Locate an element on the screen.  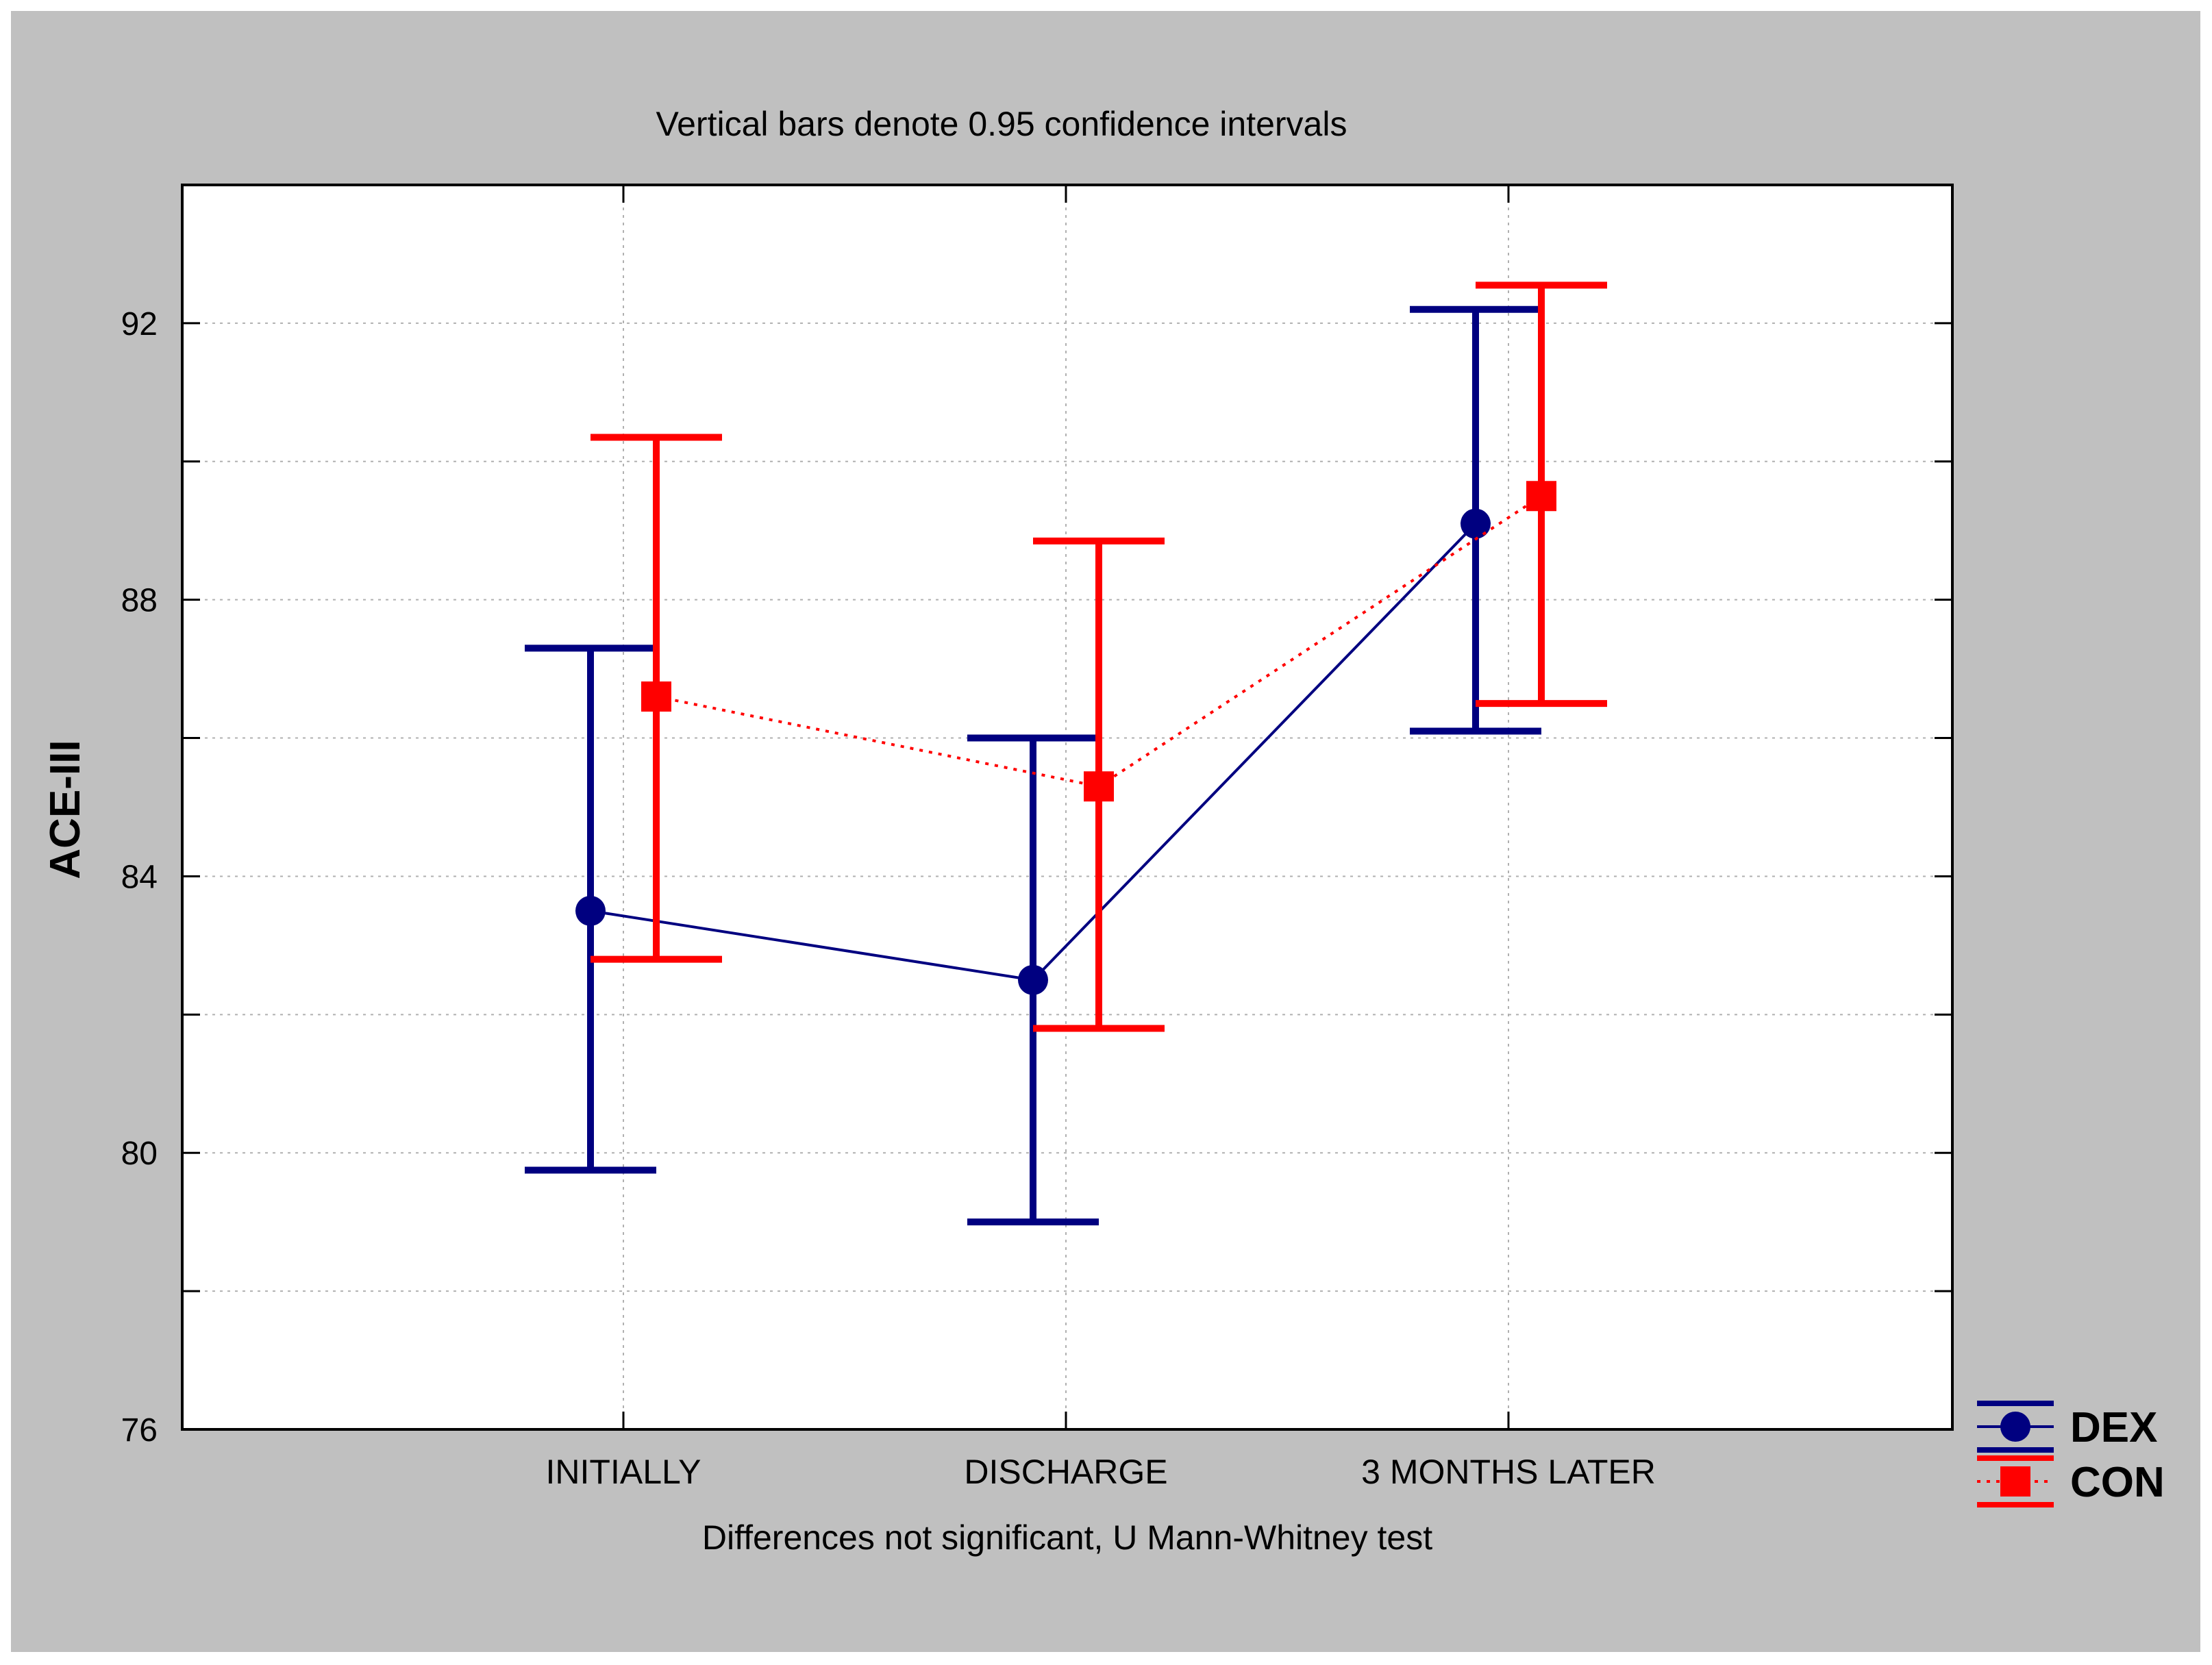
x-tick-label: INITIALLY is located at coordinates (623, 1472).